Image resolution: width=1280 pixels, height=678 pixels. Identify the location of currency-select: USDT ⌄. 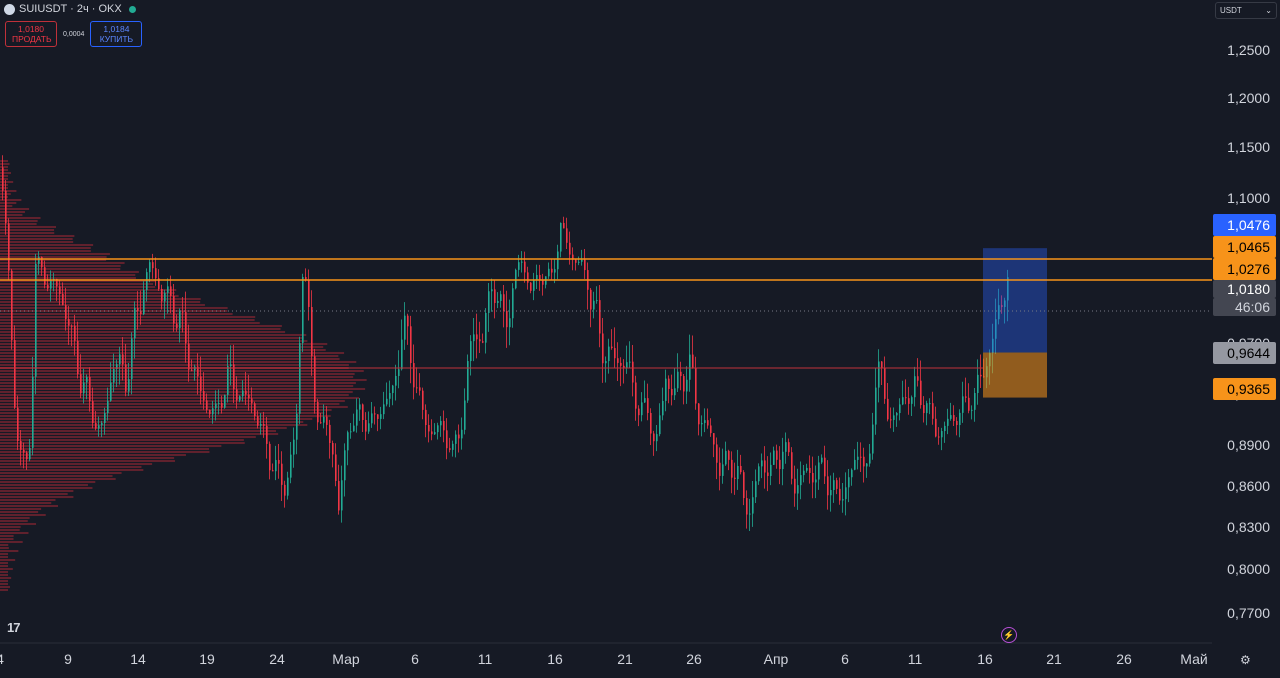
(1246, 10).